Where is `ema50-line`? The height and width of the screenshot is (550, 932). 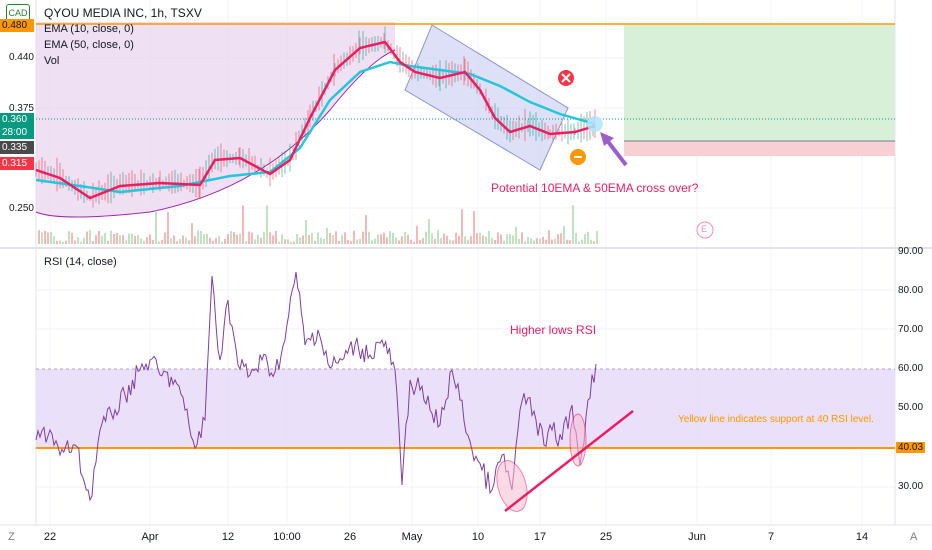 ema50-line is located at coordinates (315, 127).